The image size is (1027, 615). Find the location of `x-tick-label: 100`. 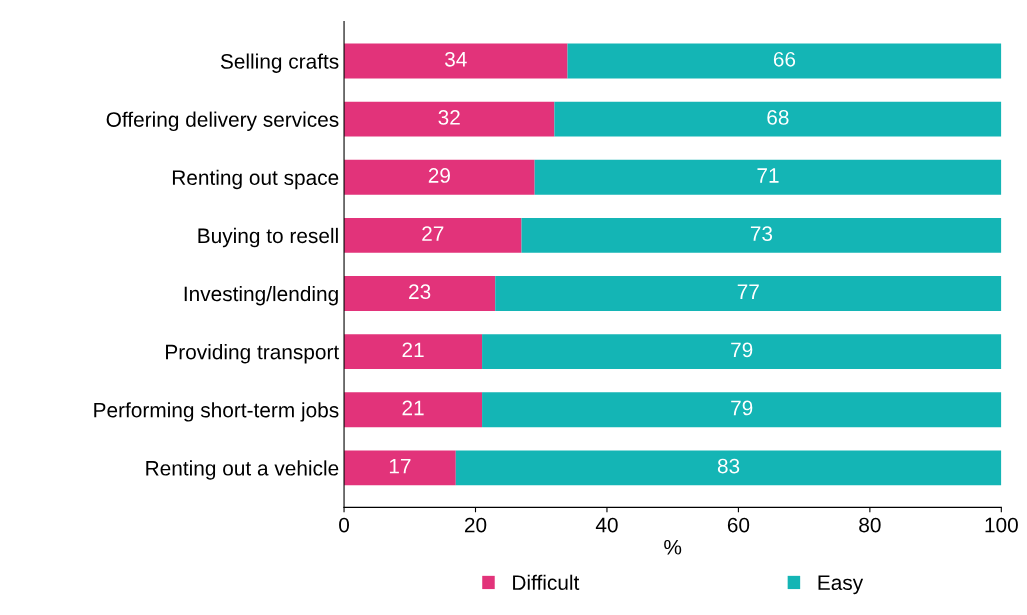

x-tick-label: 100 is located at coordinates (1001, 525).